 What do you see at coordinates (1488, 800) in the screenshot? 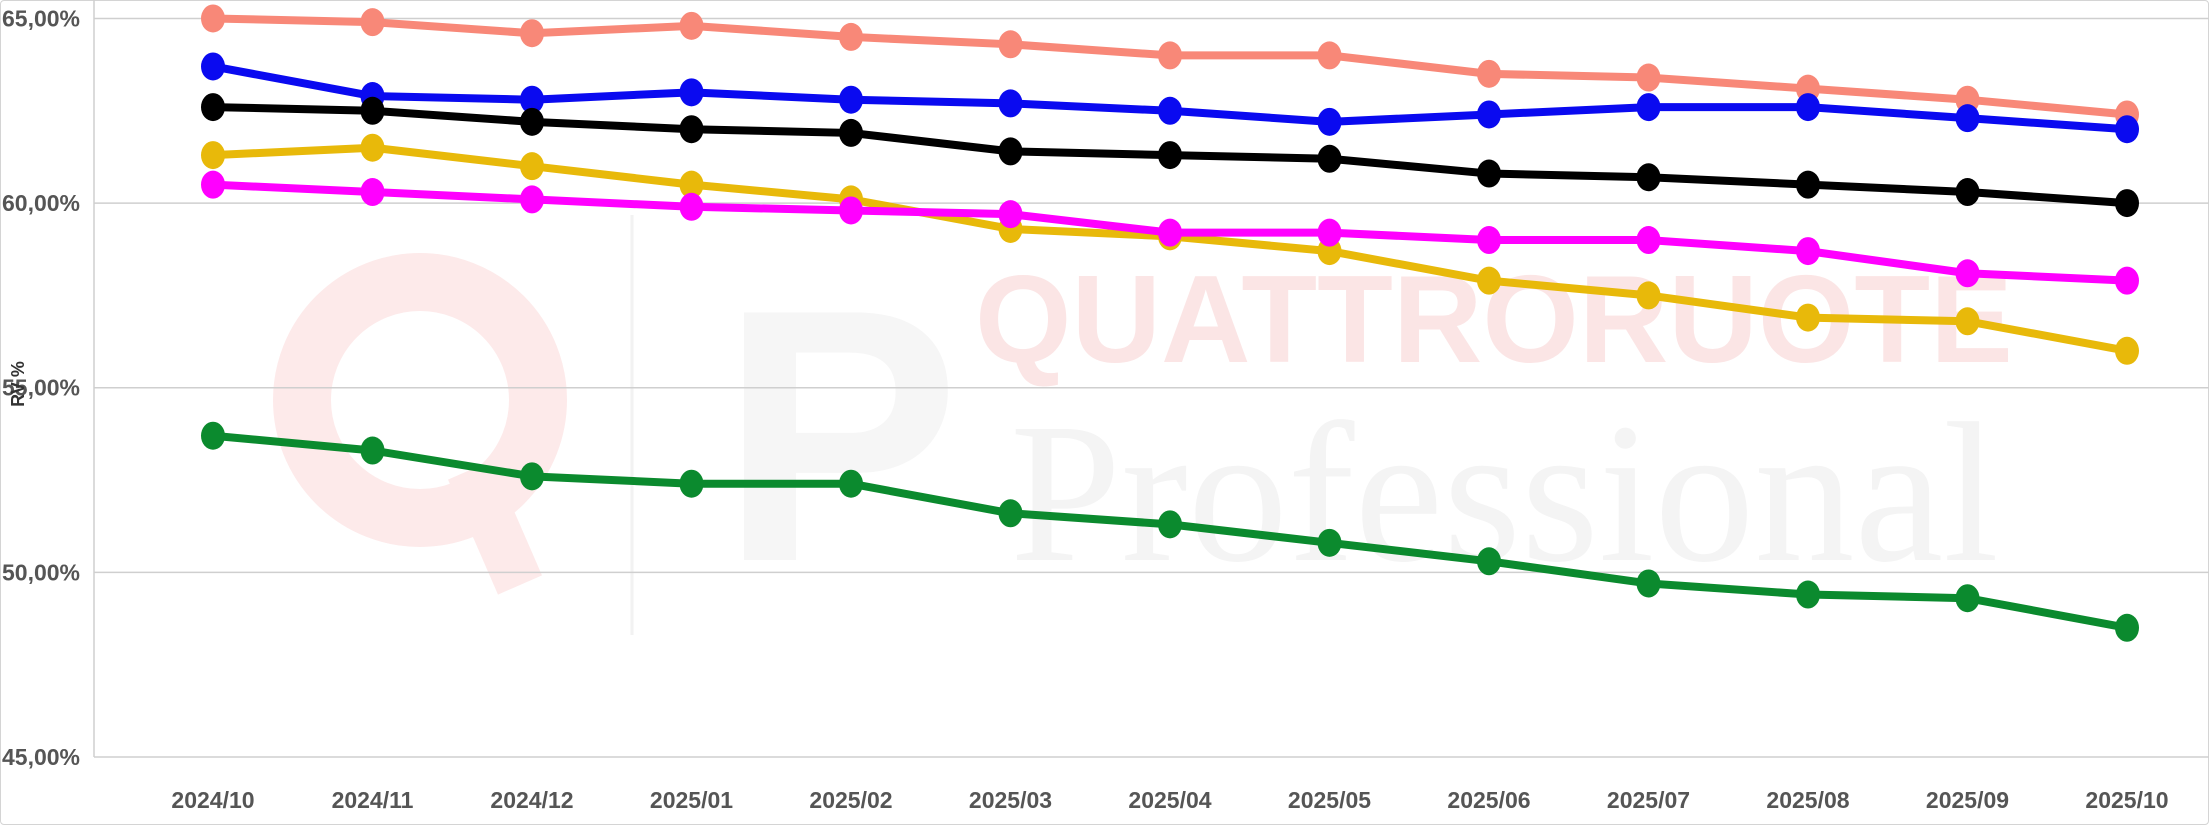
I see `x-tick-label: 2025/06` at bounding box center [1488, 800].